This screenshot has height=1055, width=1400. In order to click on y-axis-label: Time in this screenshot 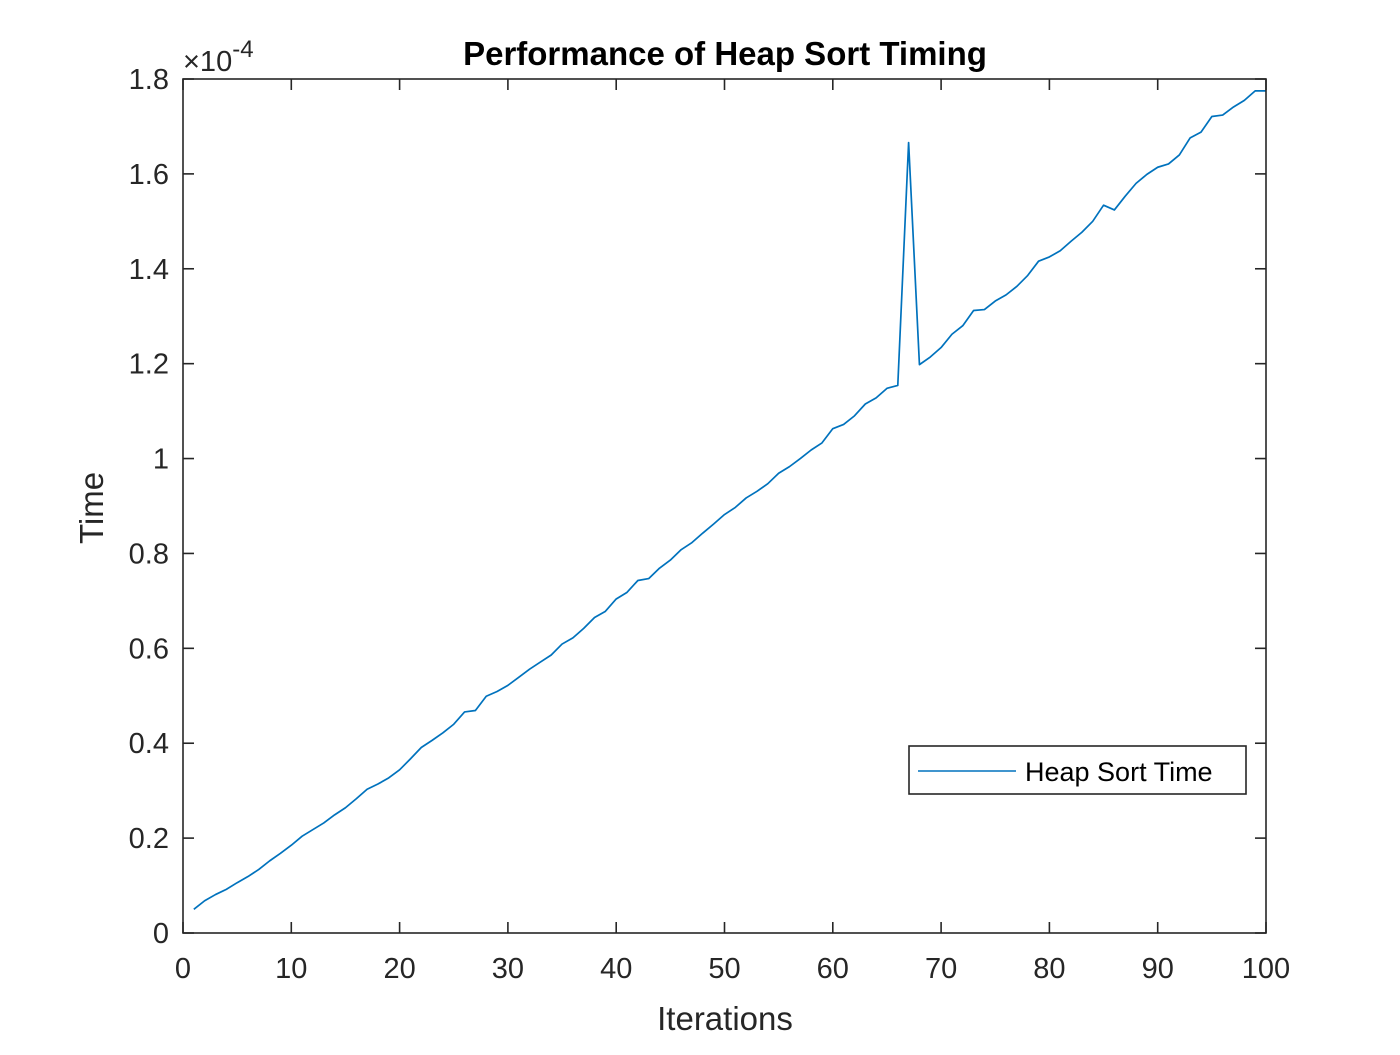, I will do `click(91, 508)`.